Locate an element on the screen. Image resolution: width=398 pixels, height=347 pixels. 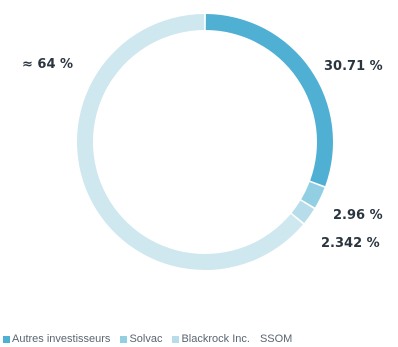
label-solvac: 2.96 % is located at coordinates (358, 215).